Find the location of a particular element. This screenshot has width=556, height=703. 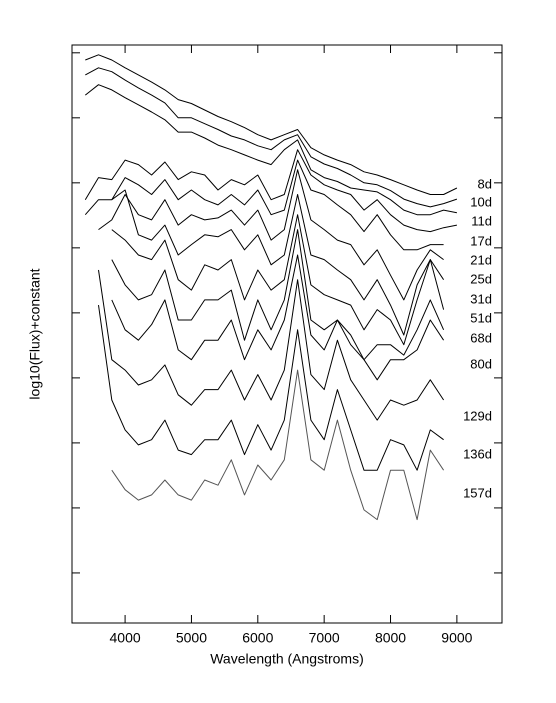

series-label: 157d is located at coordinates (477, 492).